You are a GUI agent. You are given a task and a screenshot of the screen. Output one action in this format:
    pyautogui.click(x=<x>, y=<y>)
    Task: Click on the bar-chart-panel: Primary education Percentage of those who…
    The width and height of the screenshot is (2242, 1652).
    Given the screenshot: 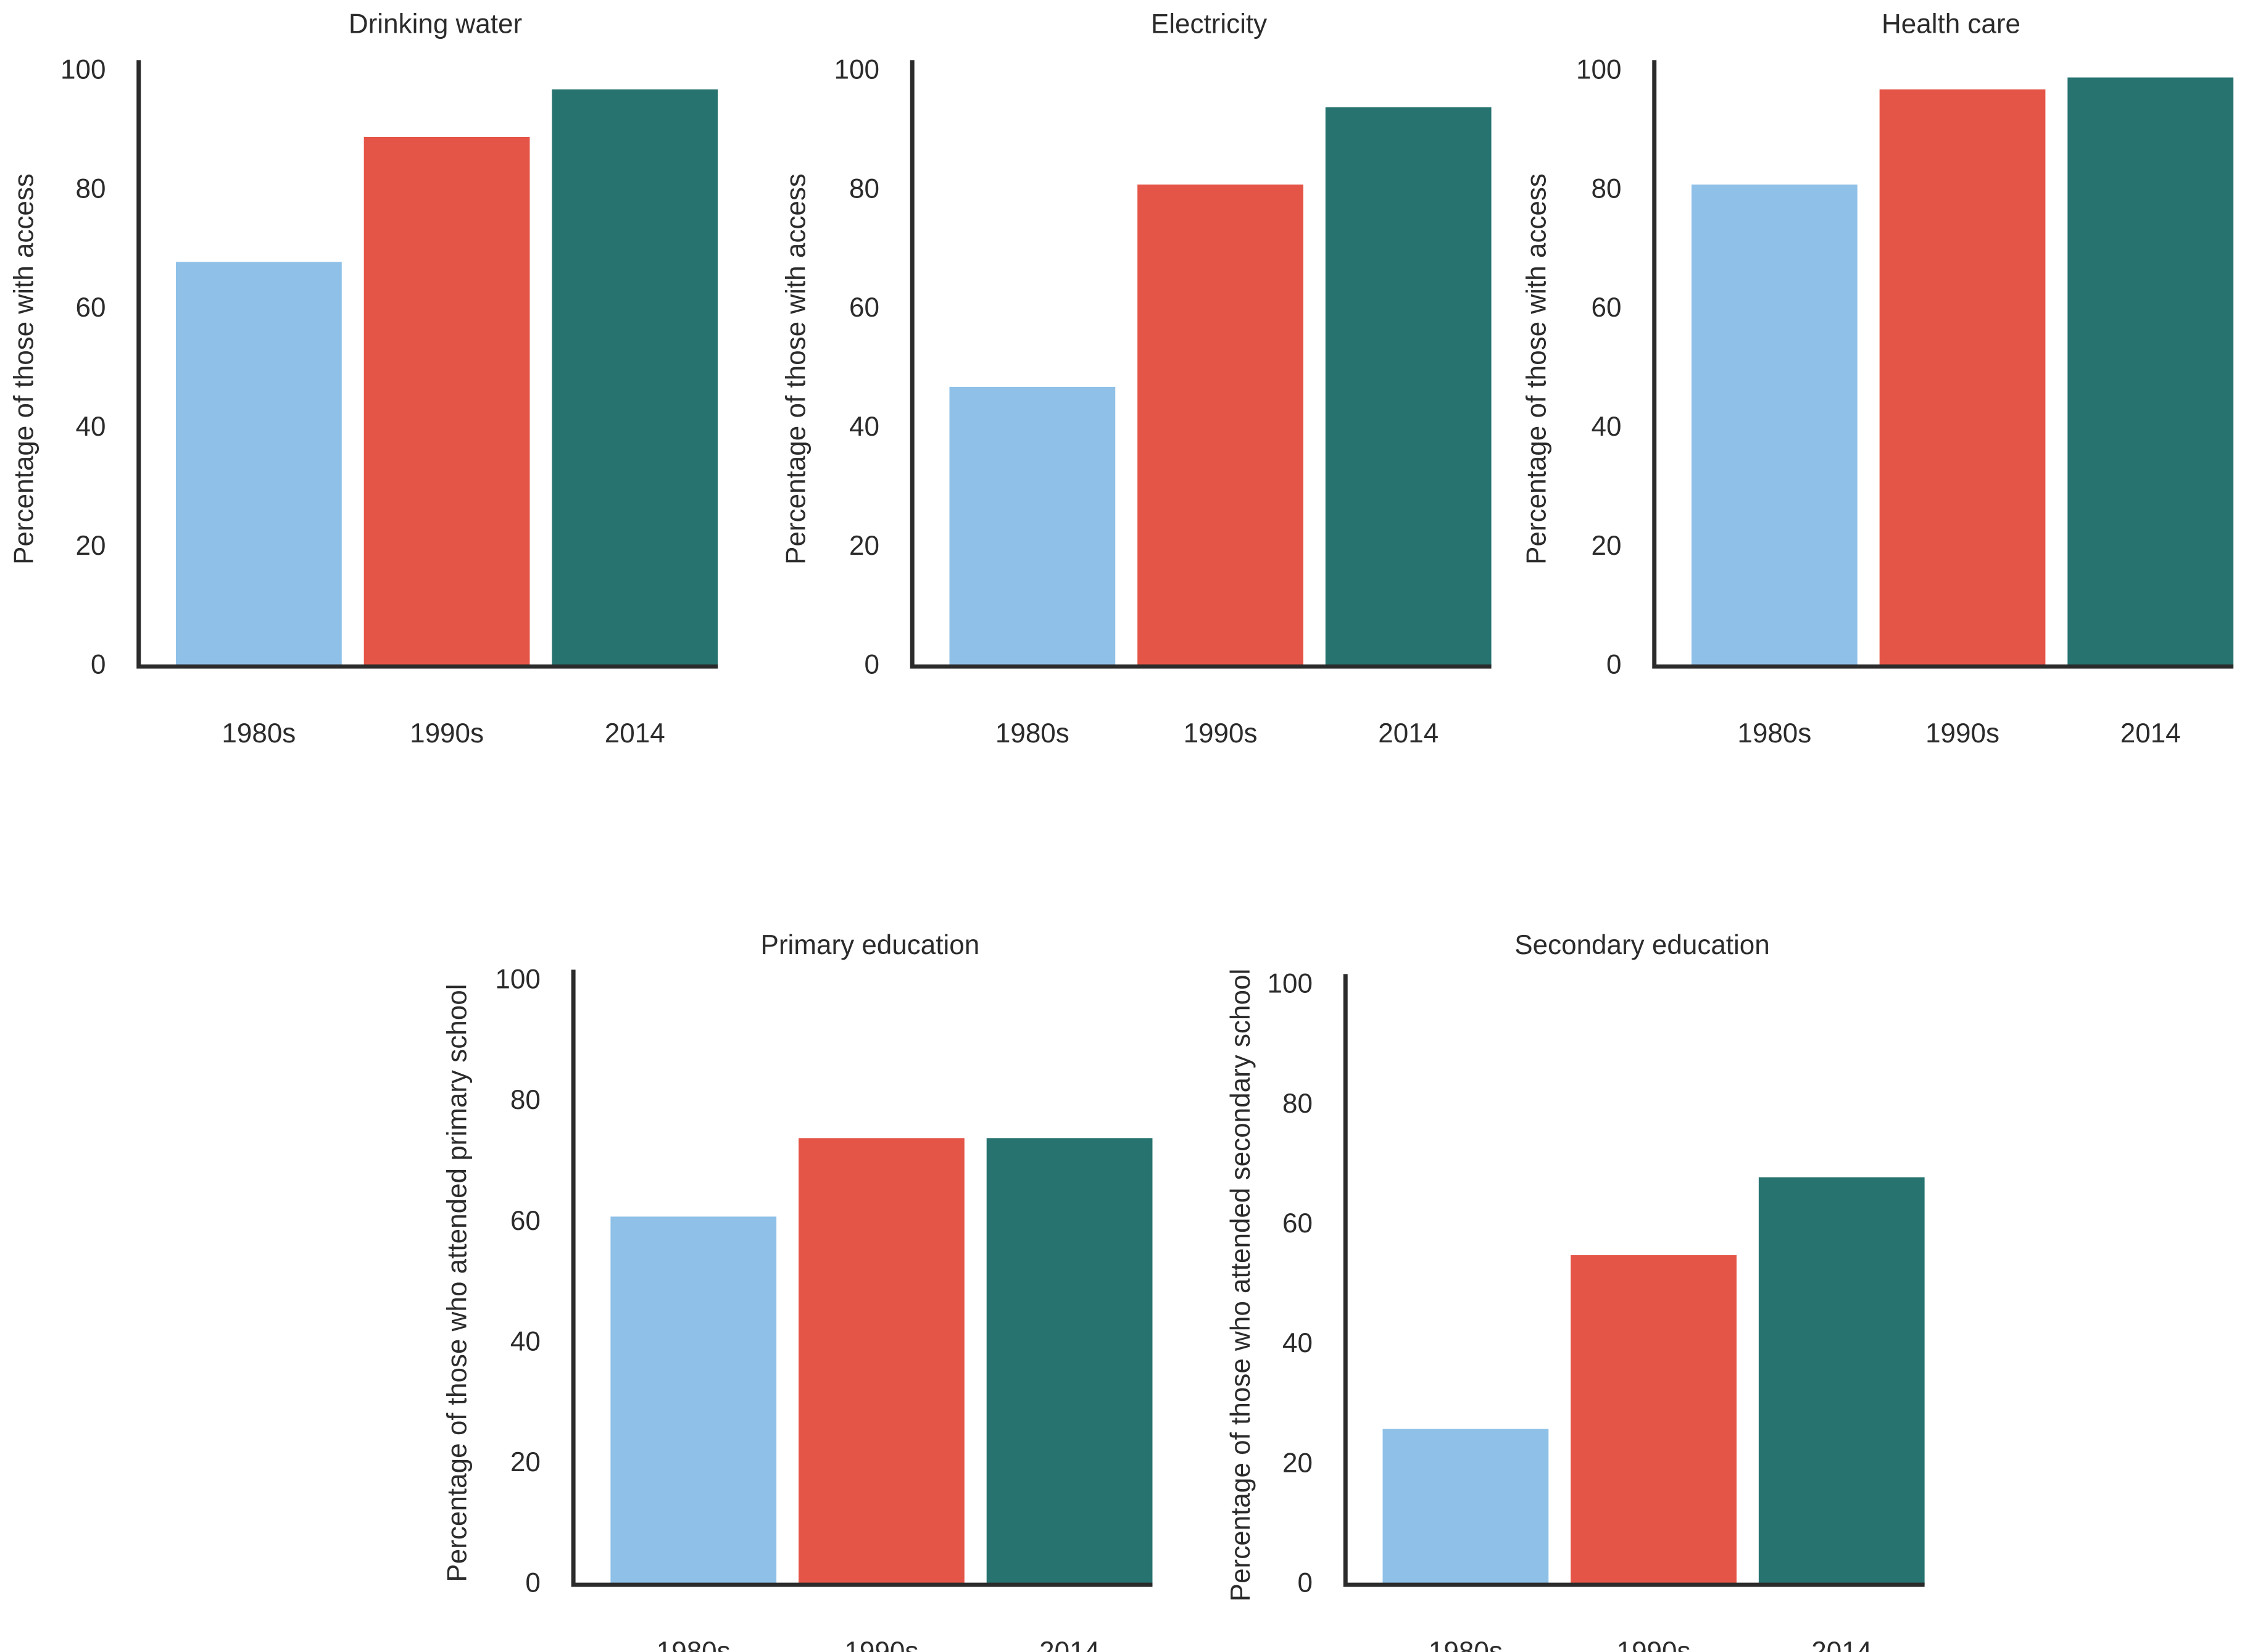 What is the action you would take?
    pyautogui.click(x=797, y=1291)
    